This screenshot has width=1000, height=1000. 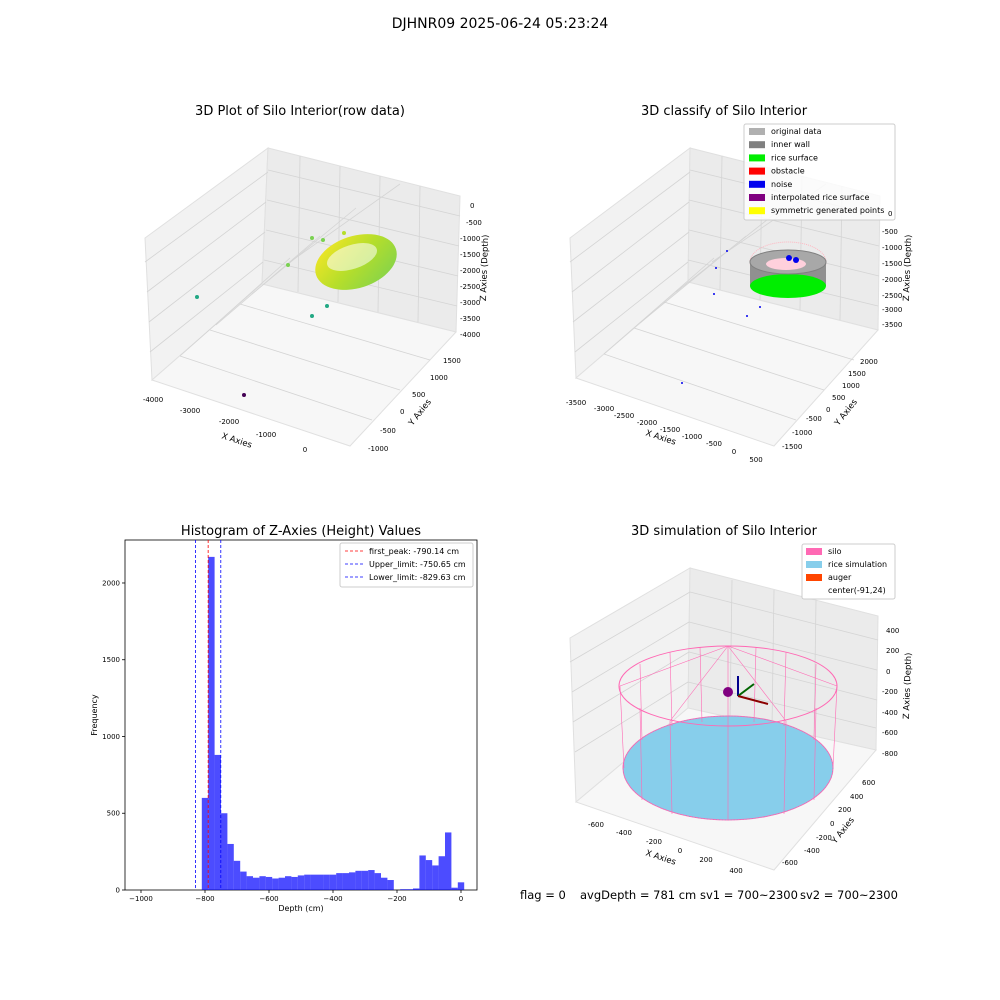 What do you see at coordinates (624, 833) in the screenshot?
I see `plot4-x-tick: -400` at bounding box center [624, 833].